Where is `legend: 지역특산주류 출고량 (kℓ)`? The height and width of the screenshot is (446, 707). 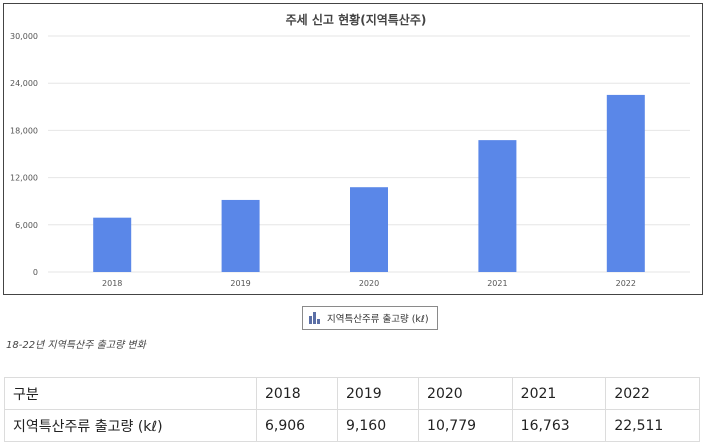
legend: 지역특산주류 출고량 (kℓ) is located at coordinates (370, 318).